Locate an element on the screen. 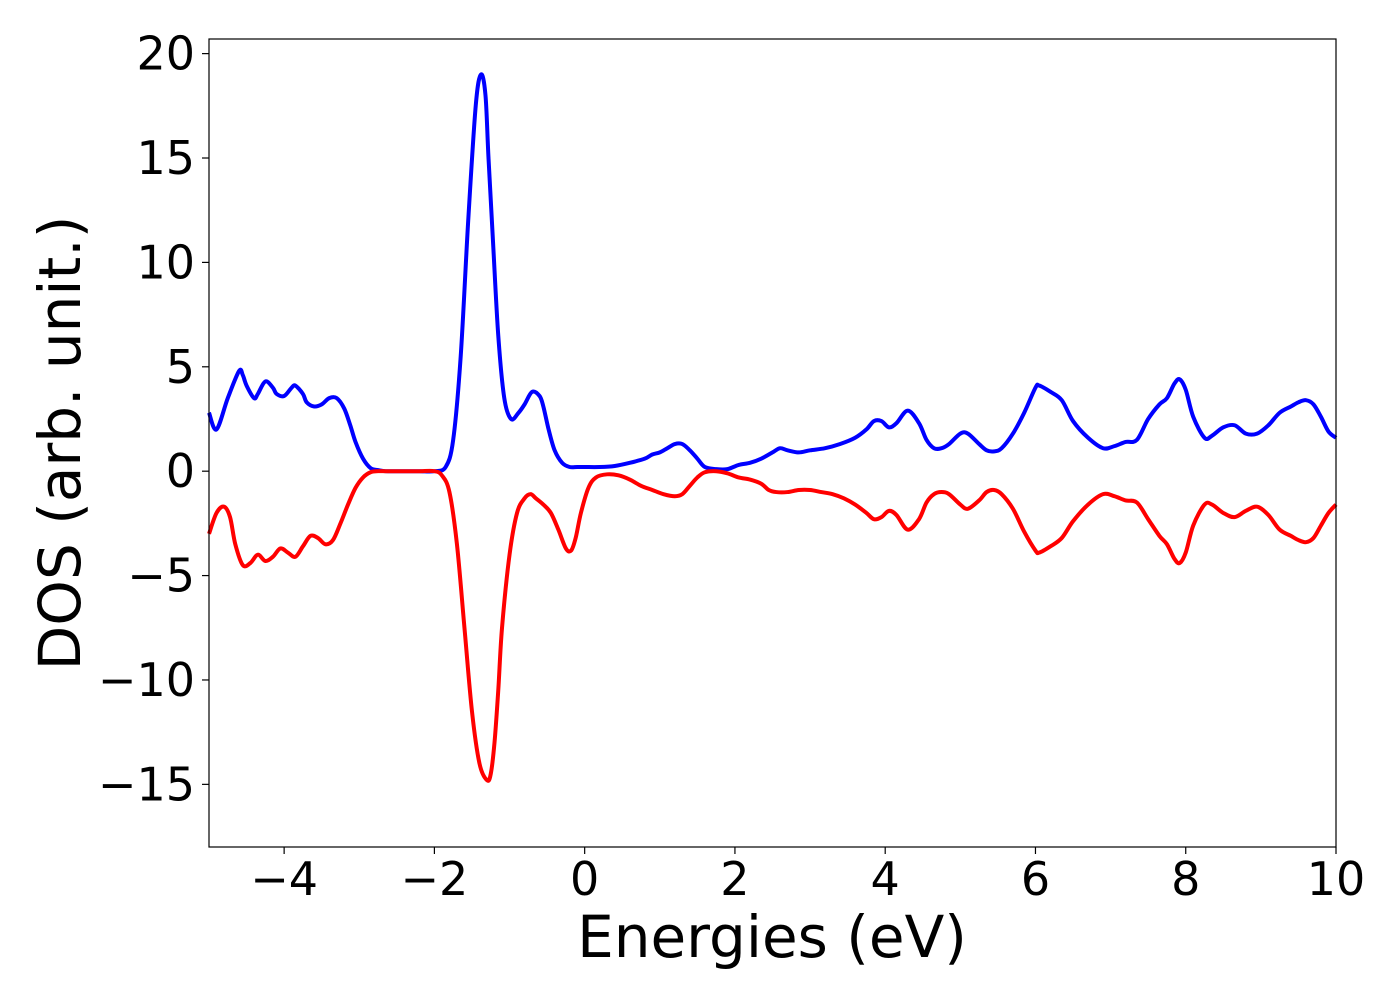 The height and width of the screenshot is (1000, 1400). y-tick-label: −5 is located at coordinates (161, 576).